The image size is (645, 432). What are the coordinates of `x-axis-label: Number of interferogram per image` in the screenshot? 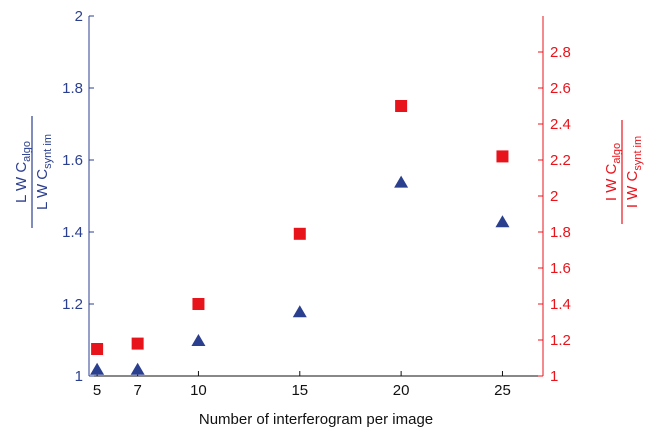 It's located at (316, 419).